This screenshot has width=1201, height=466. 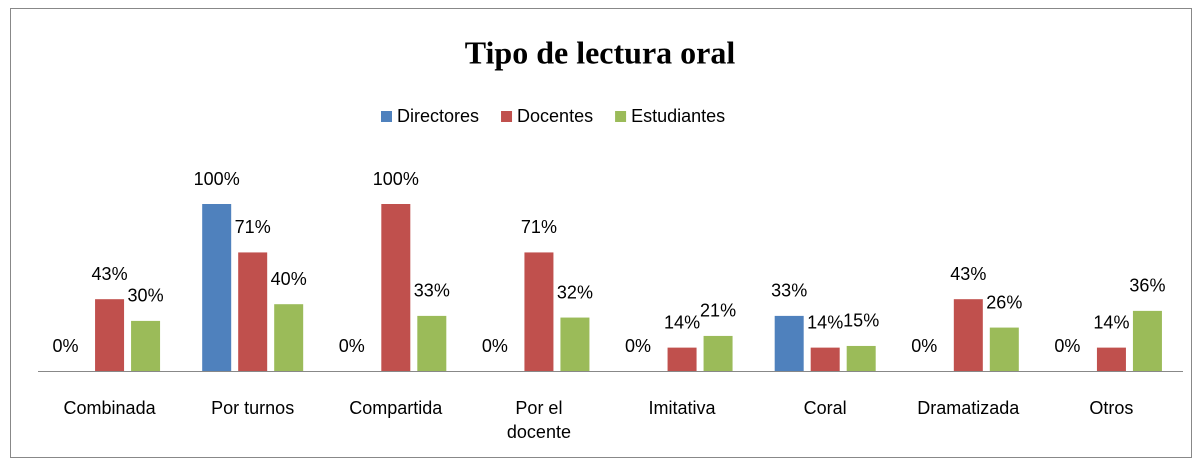 What do you see at coordinates (1111, 408) in the screenshot?
I see `x-tick-label: Otros` at bounding box center [1111, 408].